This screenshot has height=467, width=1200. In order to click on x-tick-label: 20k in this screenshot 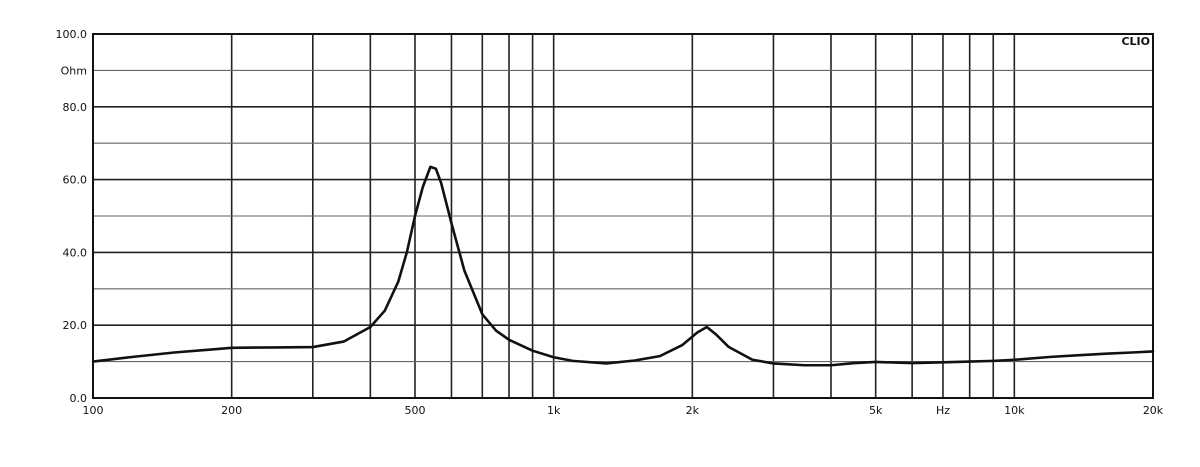, I will do `click(1153, 410)`.